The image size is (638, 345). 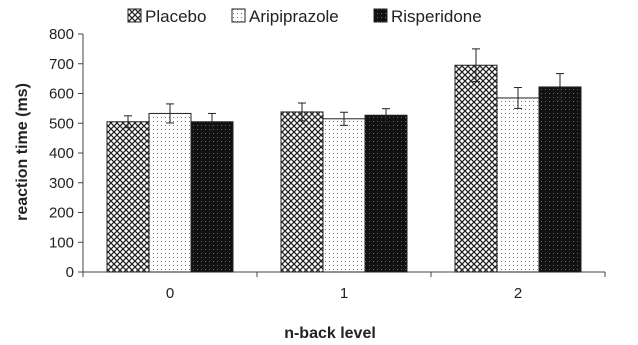 What do you see at coordinates (61, 183) in the screenshot?
I see `y-tick-label: 300` at bounding box center [61, 183].